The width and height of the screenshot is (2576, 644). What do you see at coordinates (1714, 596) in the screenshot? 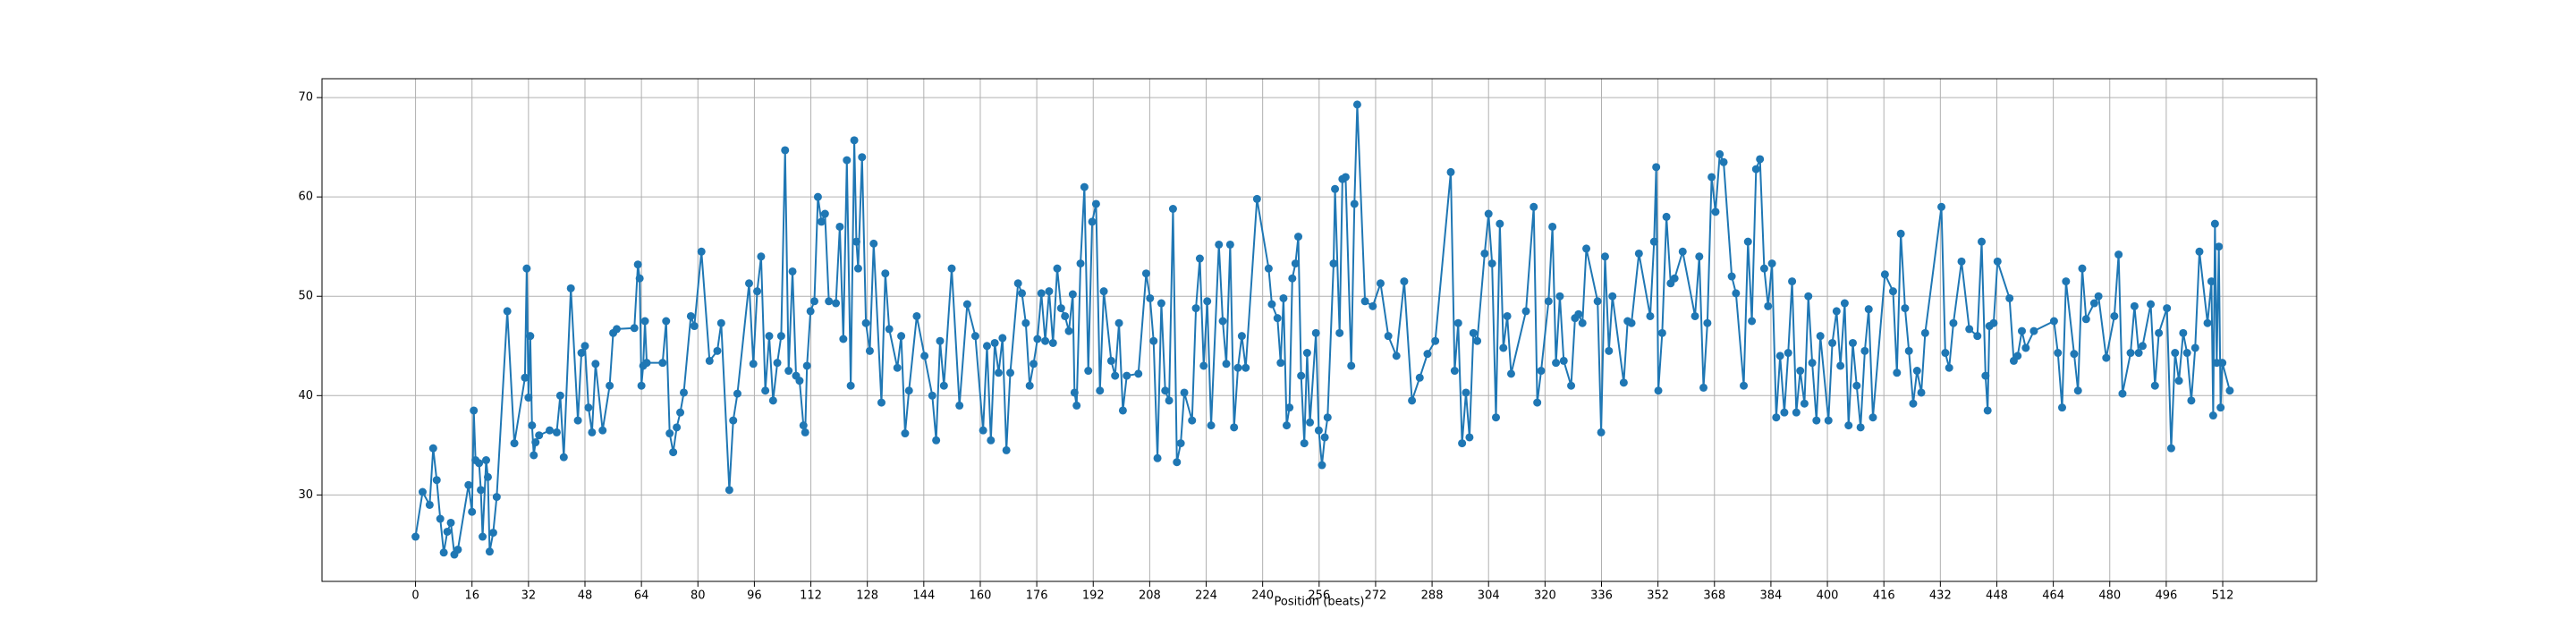
I see `x-tick-label: 368` at bounding box center [1714, 596].